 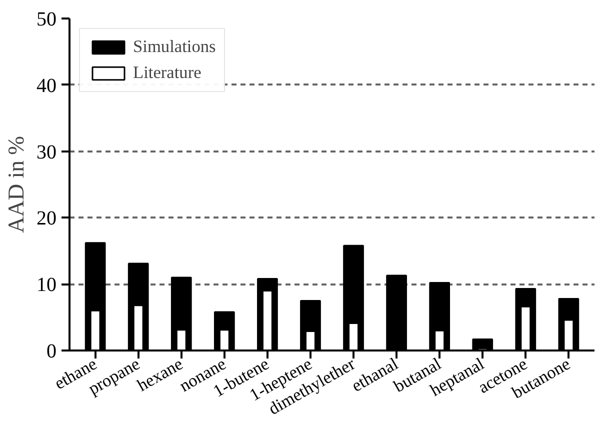 I want to click on y-axis-title: AAD in %, so click(x=16, y=184).